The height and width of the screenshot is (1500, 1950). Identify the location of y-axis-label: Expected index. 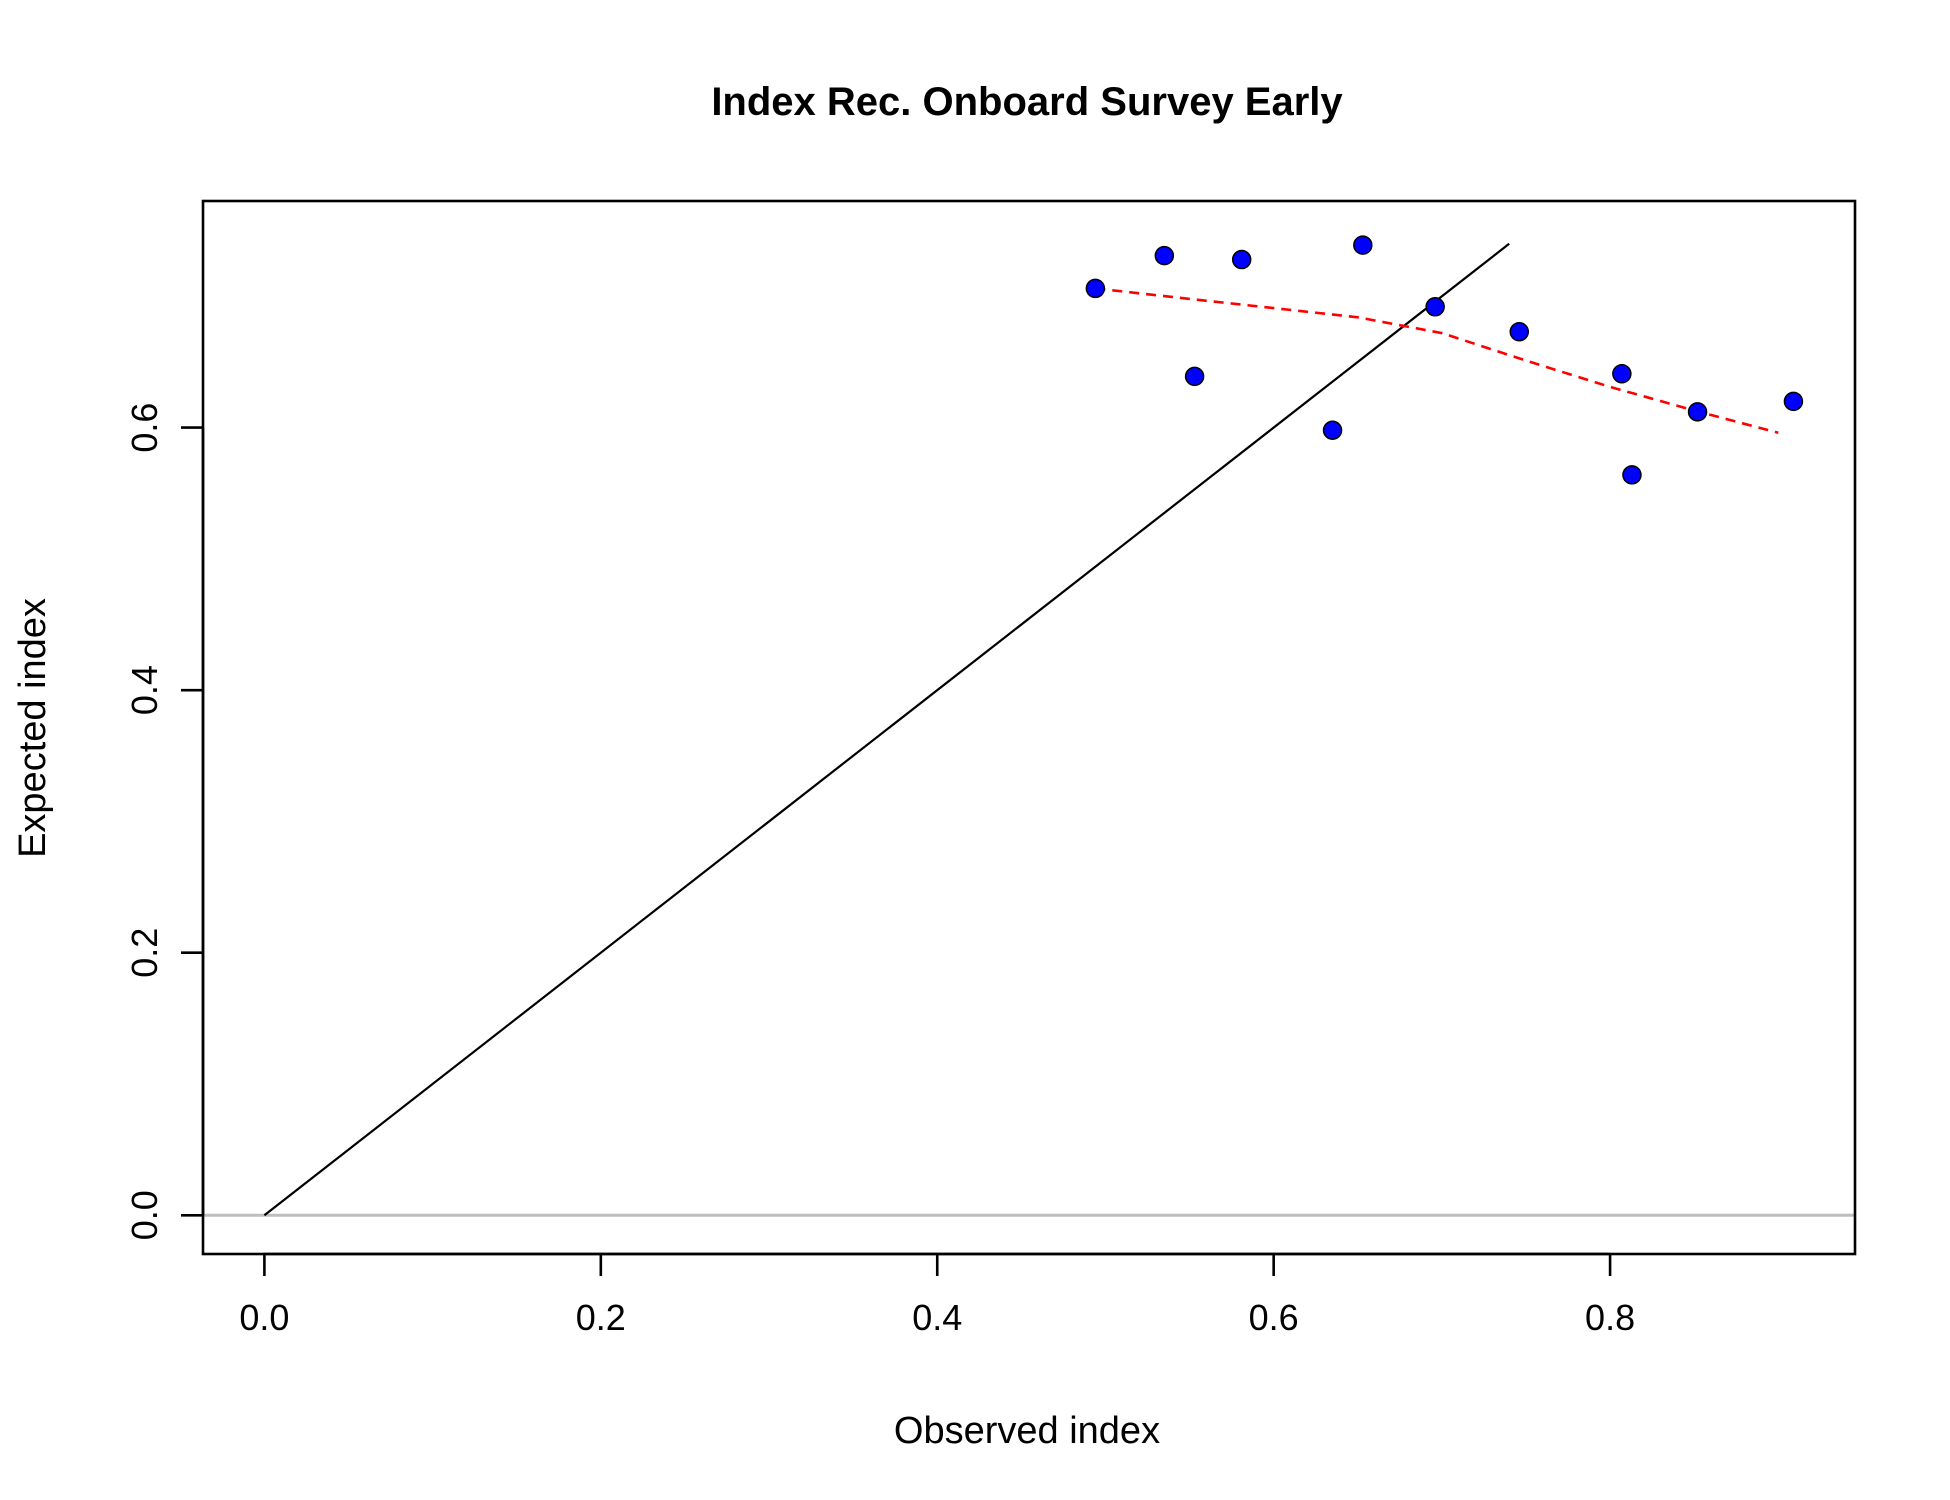
(33, 728).